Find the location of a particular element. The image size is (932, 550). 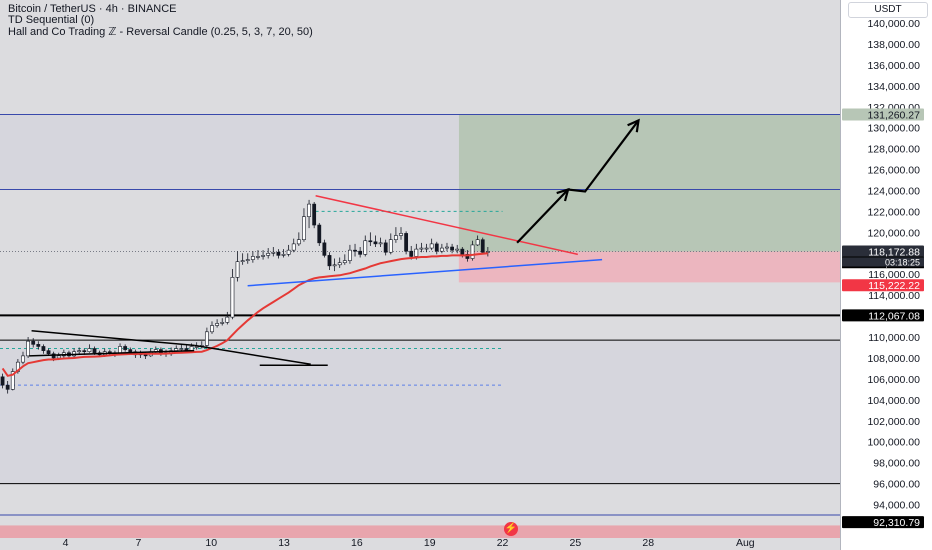

x-tick-label: 16 is located at coordinates (357, 543).